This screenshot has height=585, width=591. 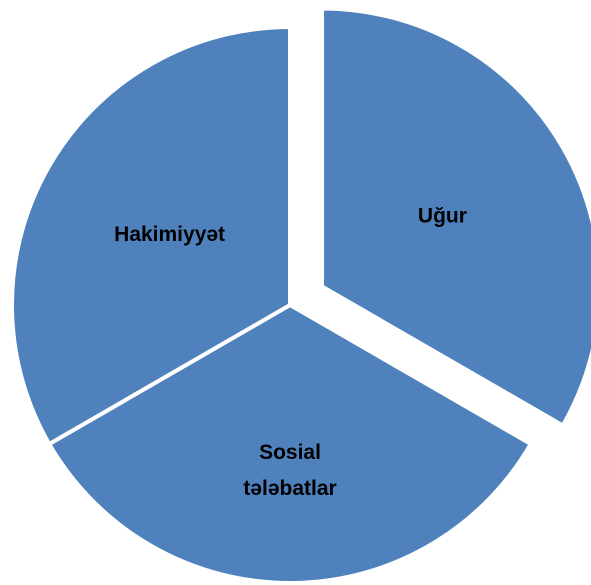 I want to click on slice-label: Sosial tələbatlar, so click(x=289, y=470).